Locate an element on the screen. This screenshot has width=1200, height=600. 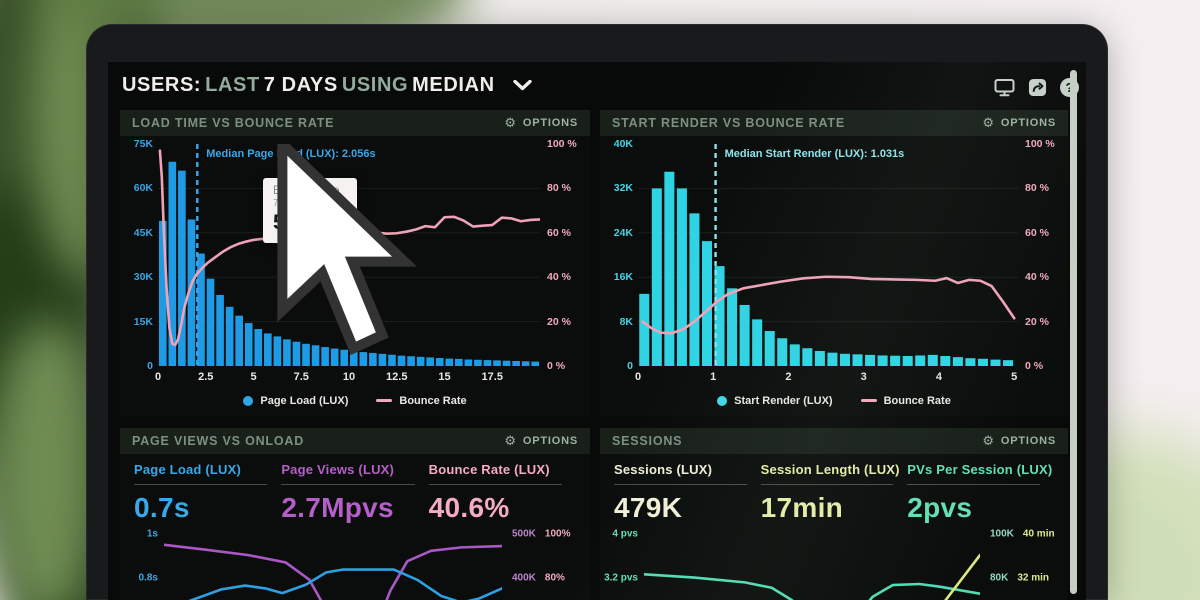
sessions-chart is located at coordinates (812, 564).